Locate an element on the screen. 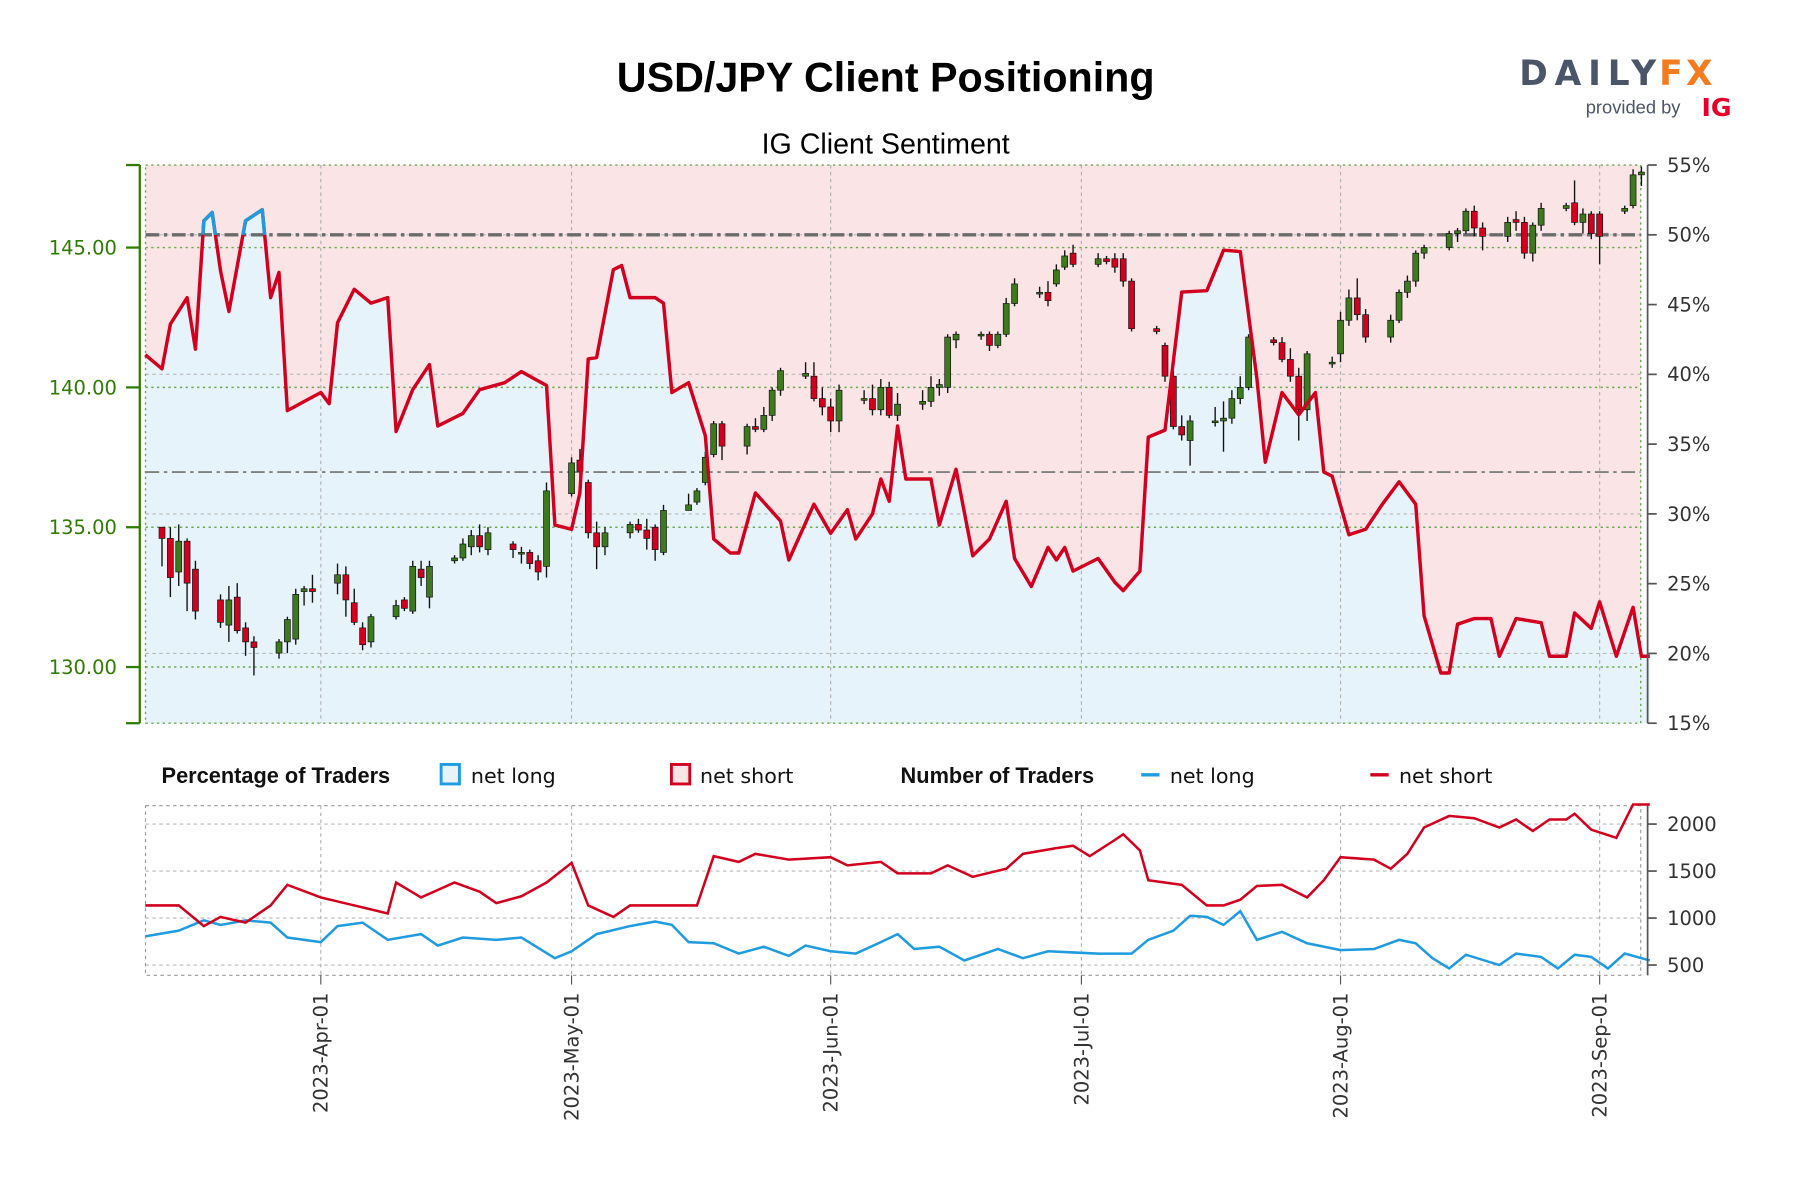  pct-axis-label: 15% is located at coordinates (1688, 723).